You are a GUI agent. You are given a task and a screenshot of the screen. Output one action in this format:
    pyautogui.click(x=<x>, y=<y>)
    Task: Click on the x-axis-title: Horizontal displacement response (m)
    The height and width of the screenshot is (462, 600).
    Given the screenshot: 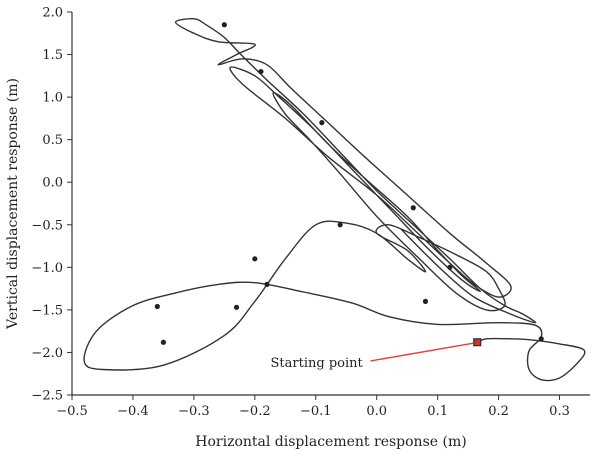 What is the action you would take?
    pyautogui.click(x=330, y=442)
    